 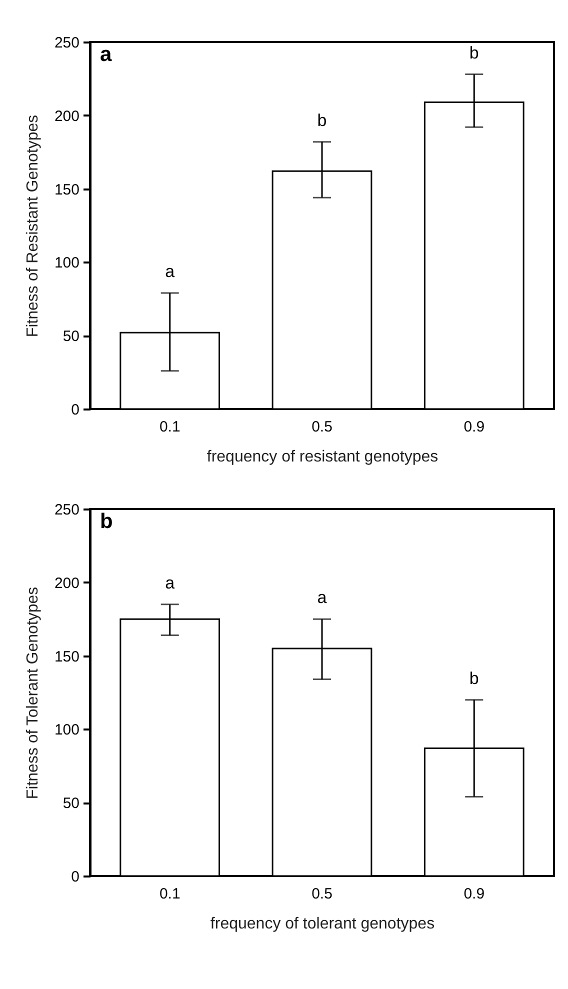 What do you see at coordinates (33, 693) in the screenshot?
I see `y-axis-title: Fitness of Tolerant Genotypes` at bounding box center [33, 693].